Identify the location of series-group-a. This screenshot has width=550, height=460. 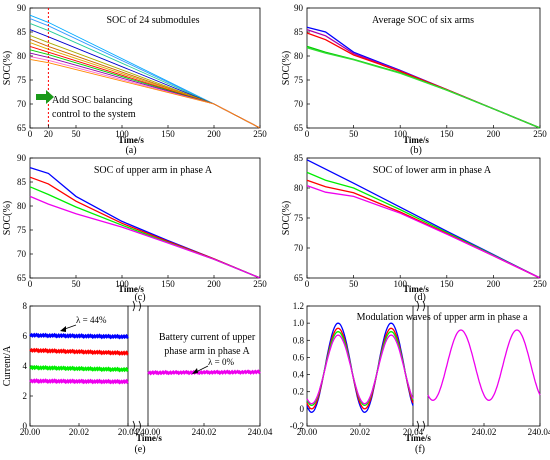
(145, 71).